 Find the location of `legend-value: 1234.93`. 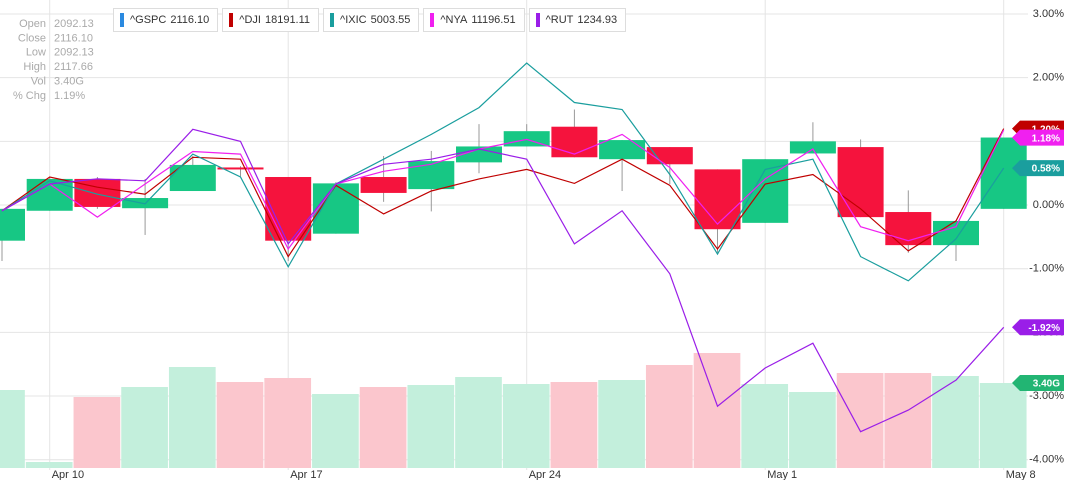

legend-value: 1234.93 is located at coordinates (597, 20).